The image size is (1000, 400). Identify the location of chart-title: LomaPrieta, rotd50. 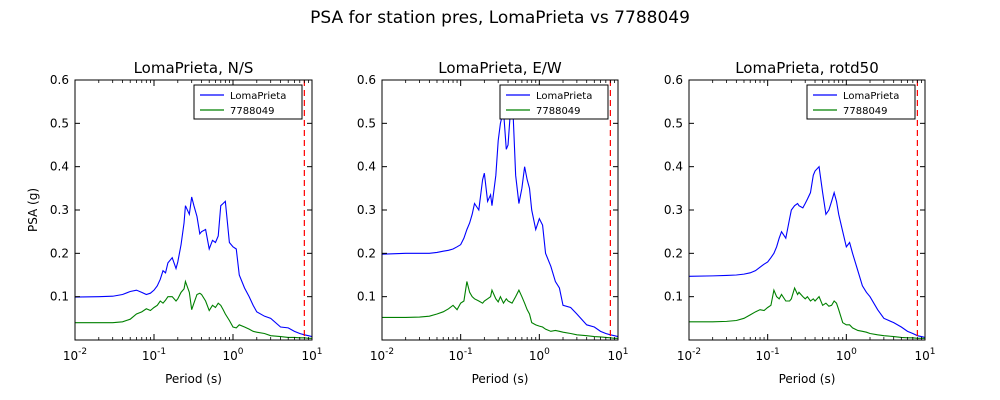
(807, 68).